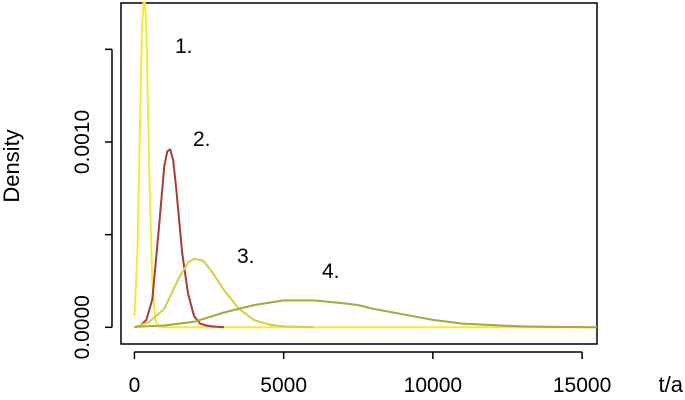 The height and width of the screenshot is (400, 685). What do you see at coordinates (82, 142) in the screenshot?
I see `y-tick-label: 0.0010` at bounding box center [82, 142].